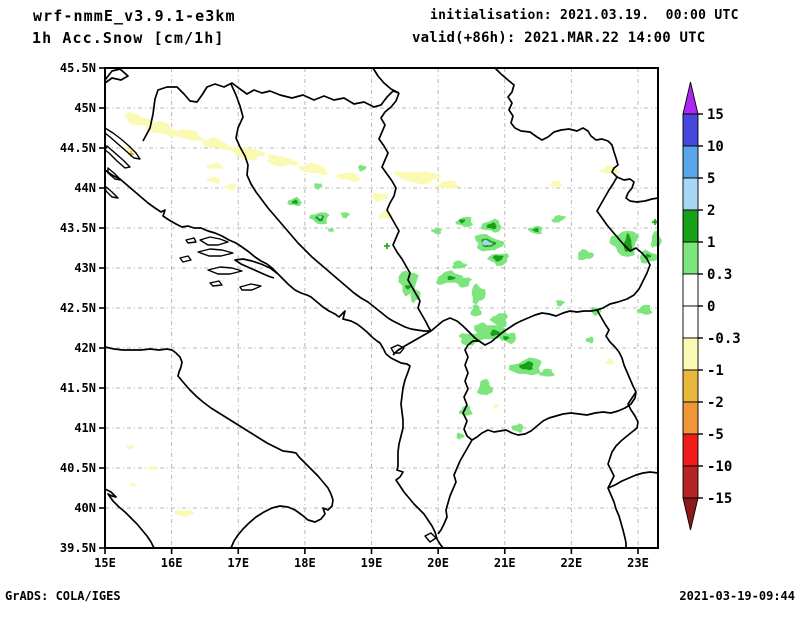 This screenshot has height=618, width=800. Describe the element at coordinates (85, 508) in the screenshot. I see `y-tick-label: 40N` at that location.